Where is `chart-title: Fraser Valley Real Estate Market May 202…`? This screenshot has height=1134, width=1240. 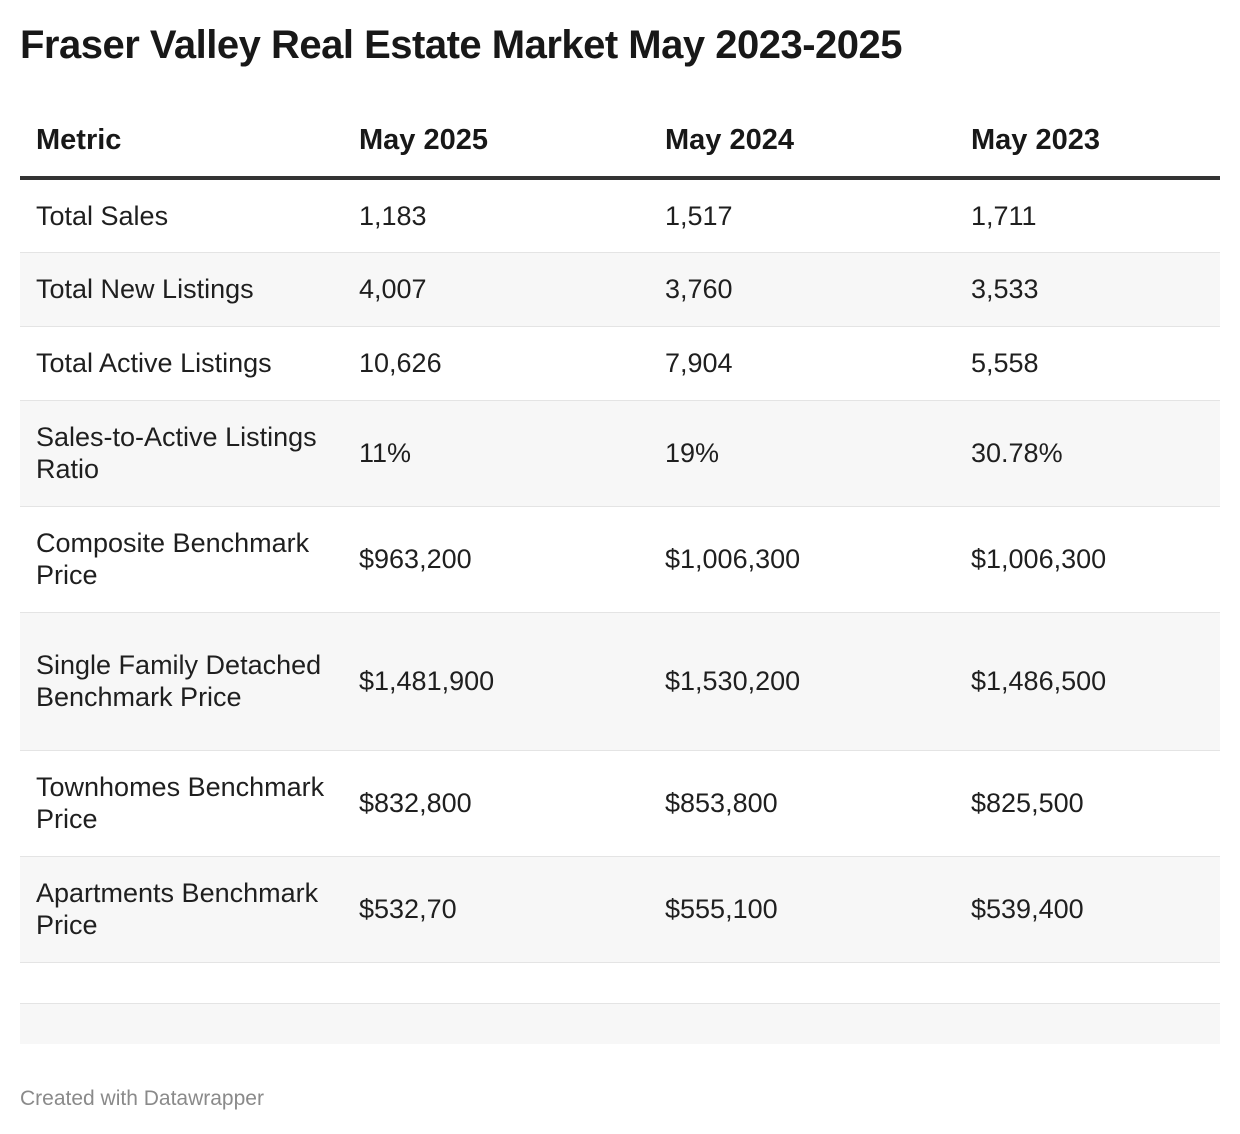 chart-title: Fraser Valley Real Estate Market May 202… is located at coordinates (461, 45).